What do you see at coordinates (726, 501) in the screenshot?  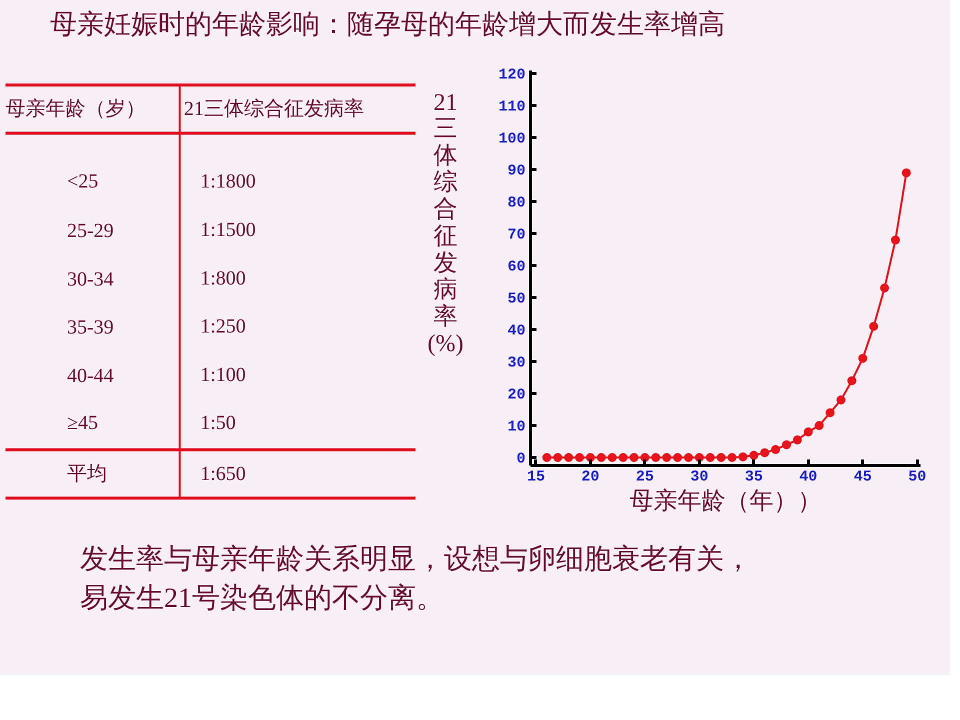 I see `x-axis-title: 母亲年龄（年））` at bounding box center [726, 501].